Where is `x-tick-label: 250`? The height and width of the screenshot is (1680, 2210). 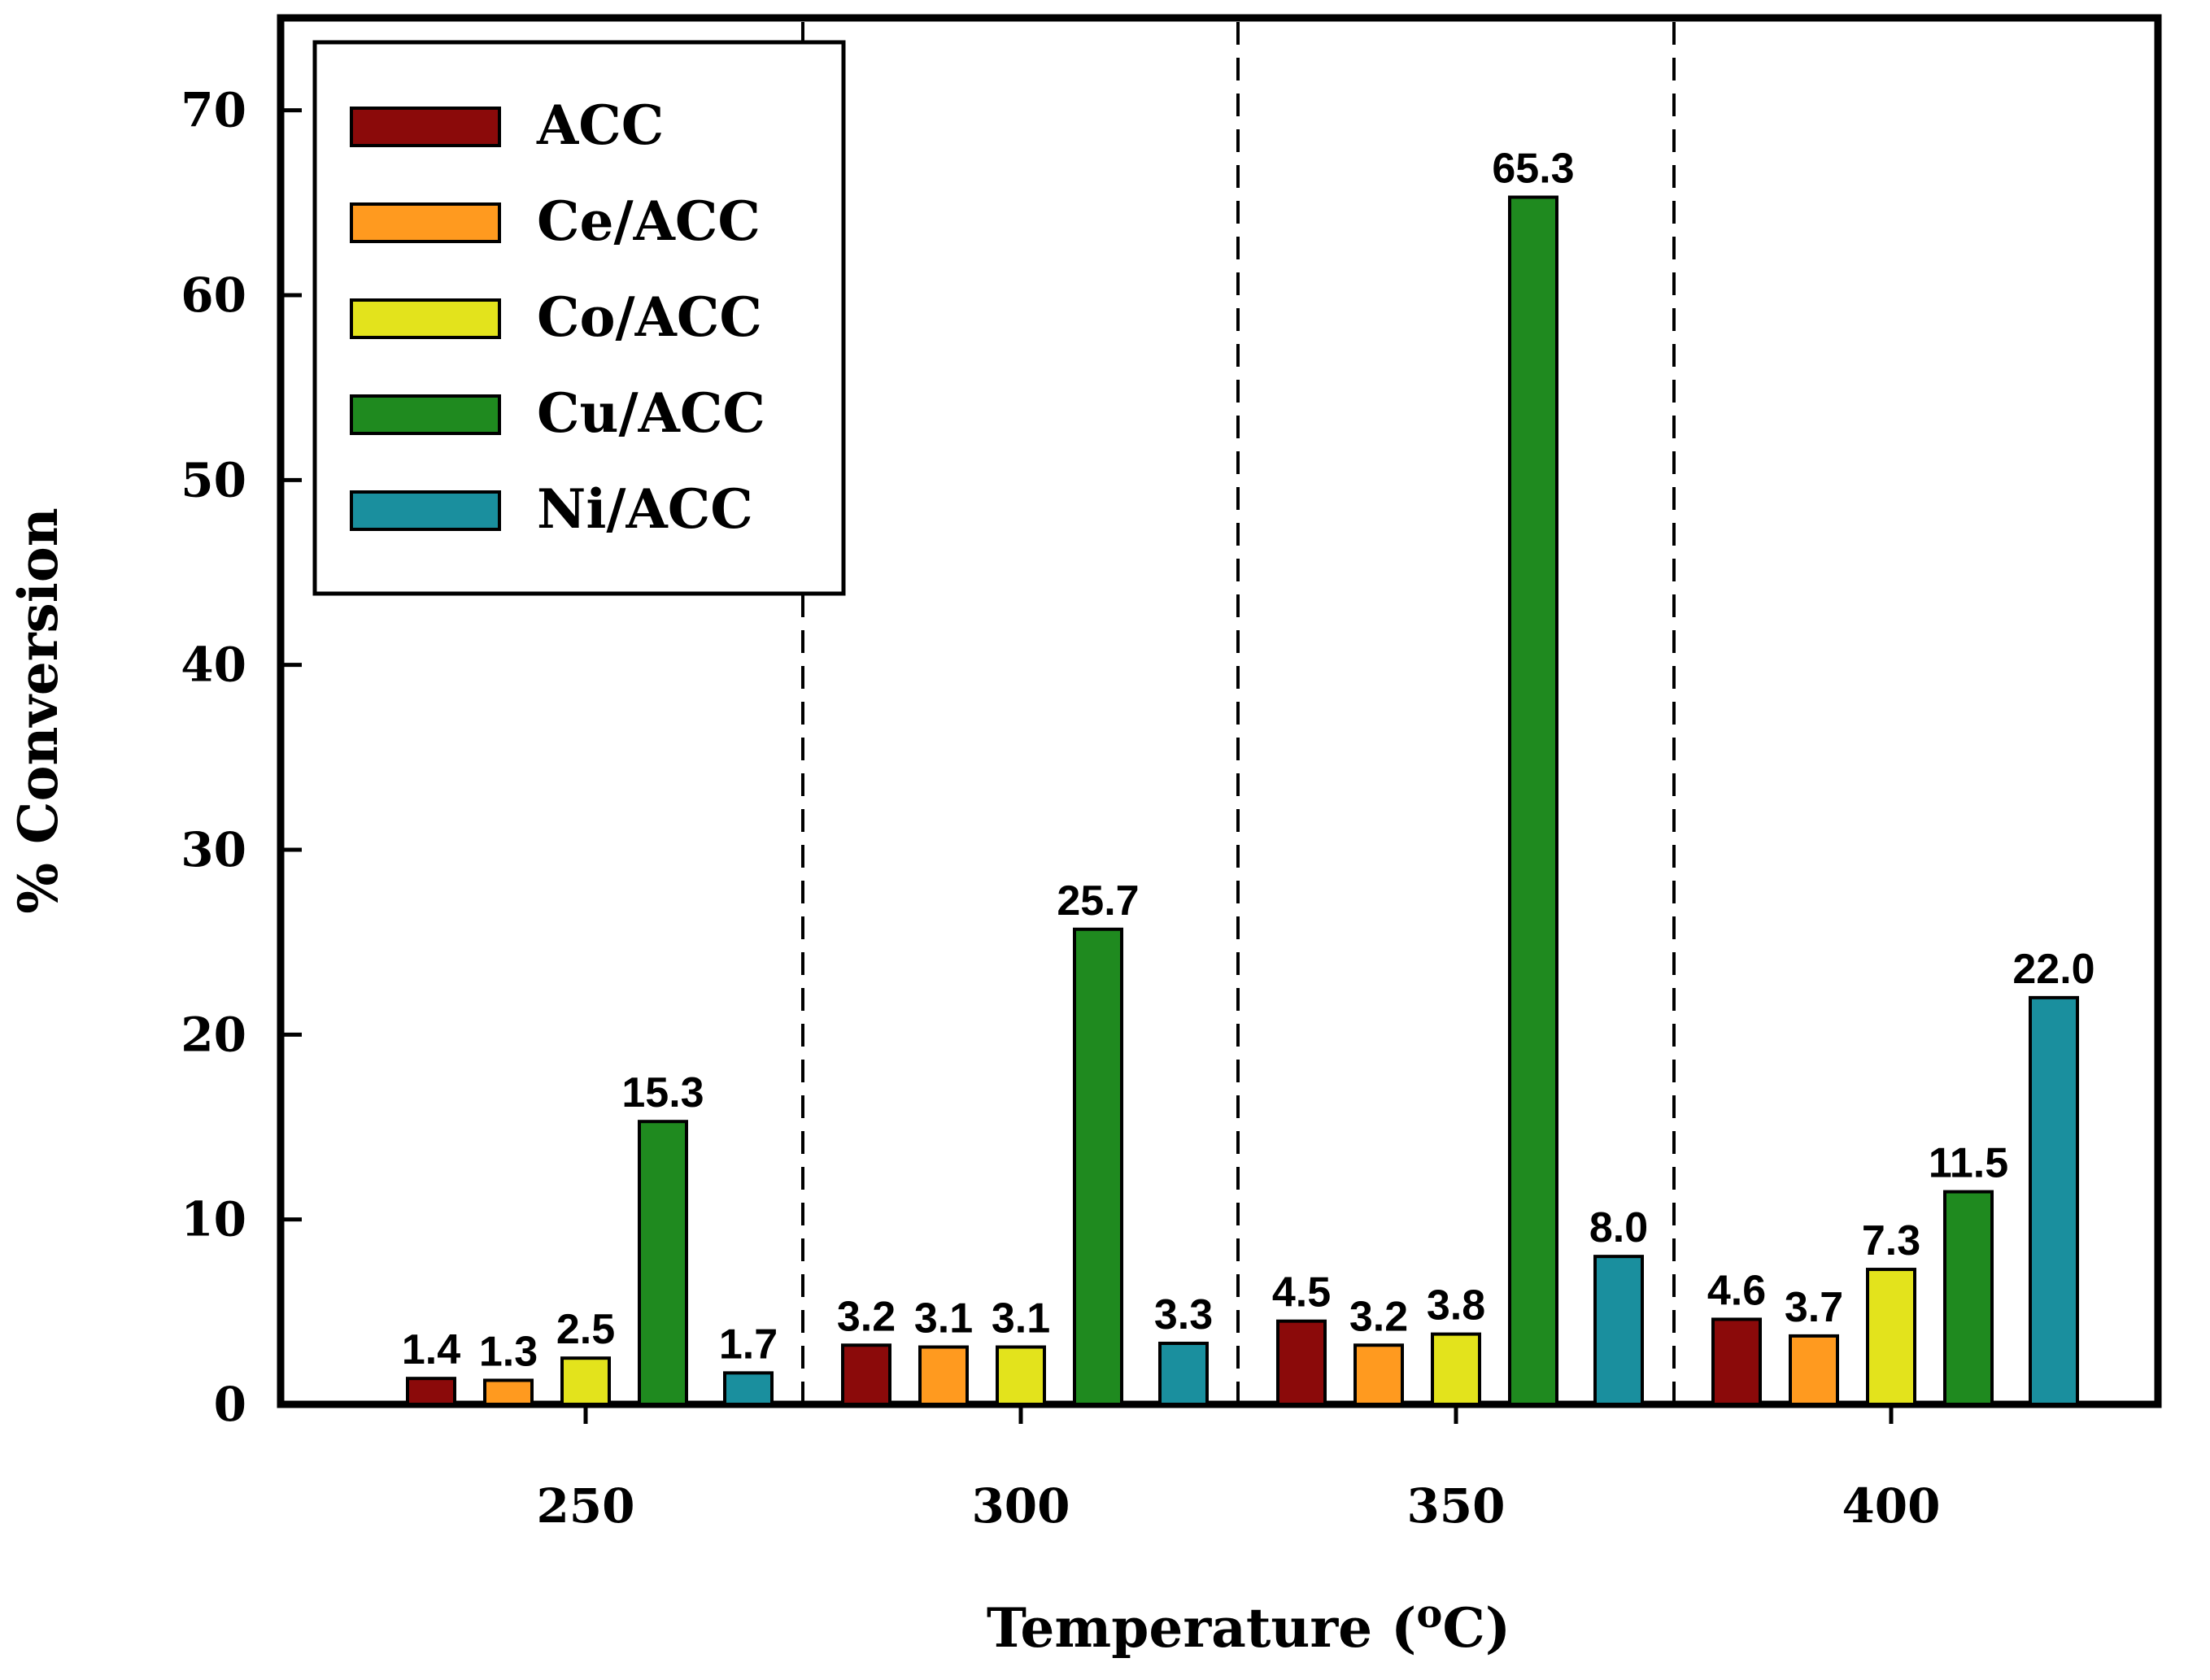
x-tick-label: 250 is located at coordinates (585, 1506).